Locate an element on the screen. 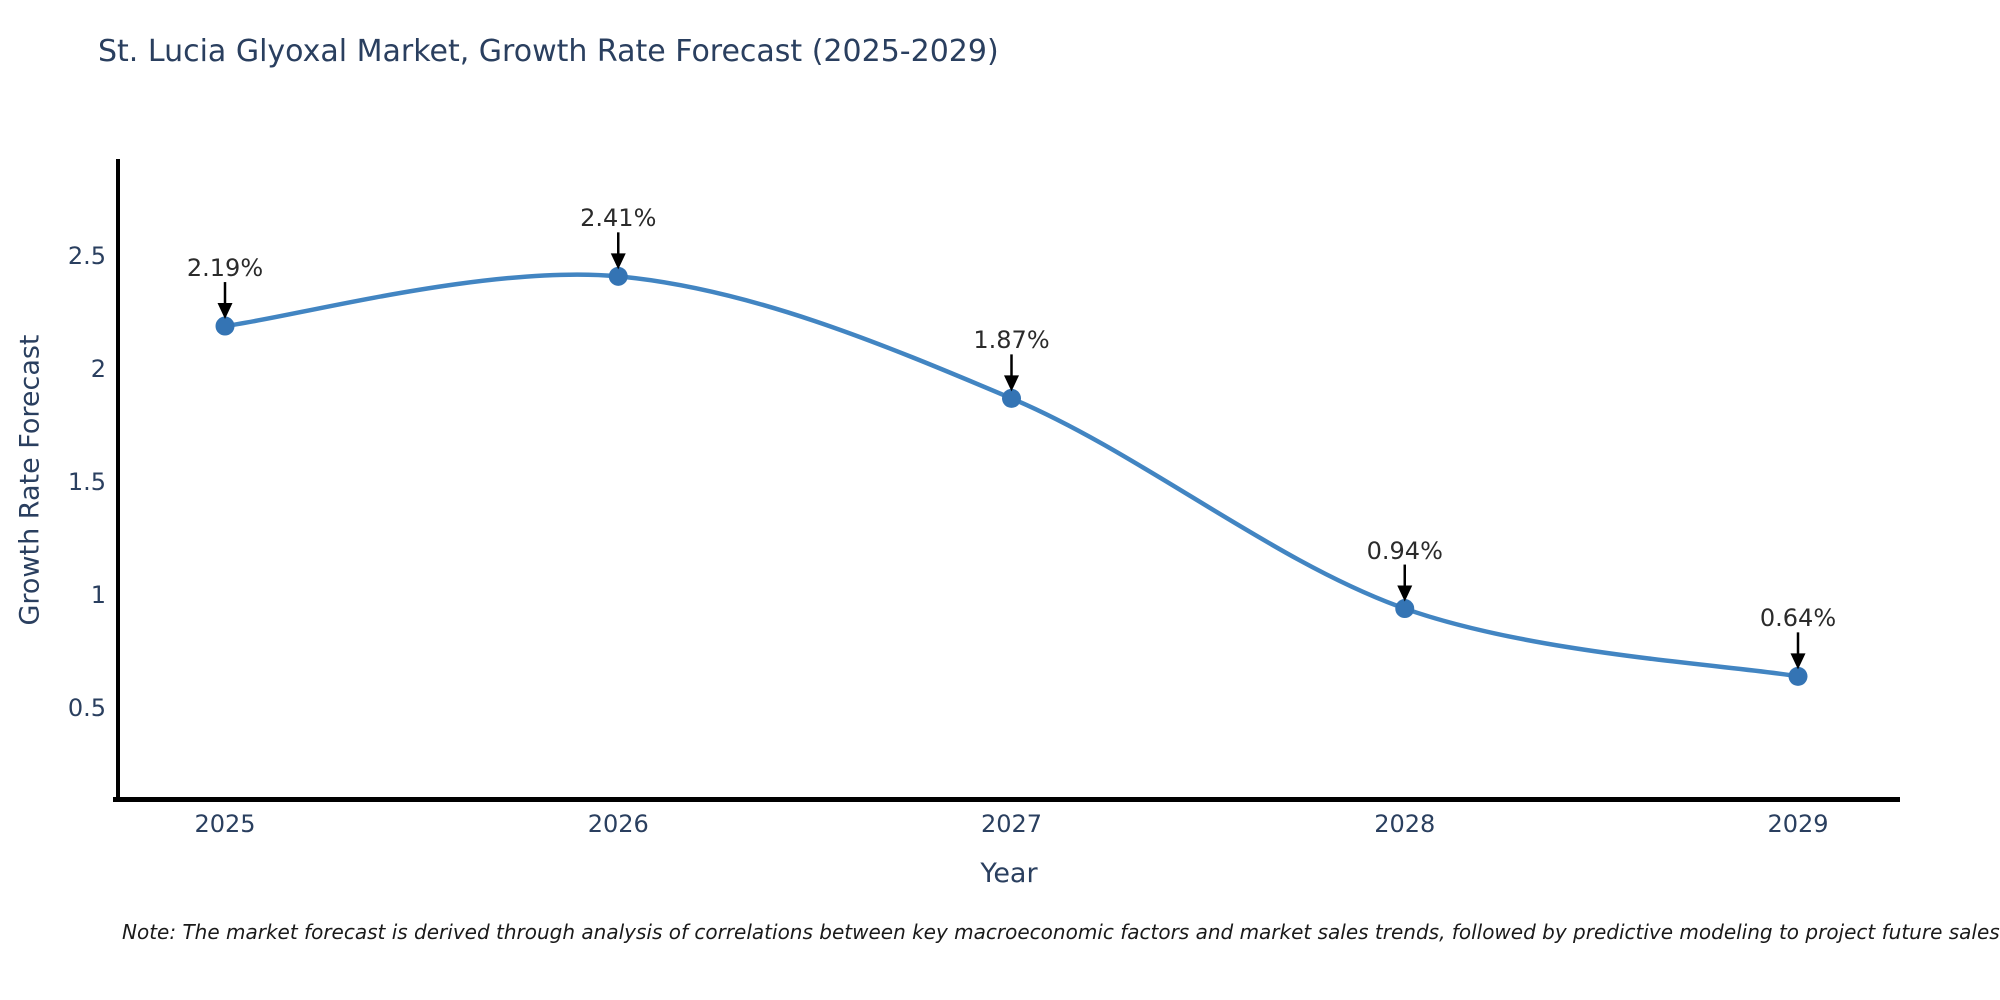 Image resolution: width=2000 pixels, height=1000 pixels. y-axis-line is located at coordinates (118, 480).